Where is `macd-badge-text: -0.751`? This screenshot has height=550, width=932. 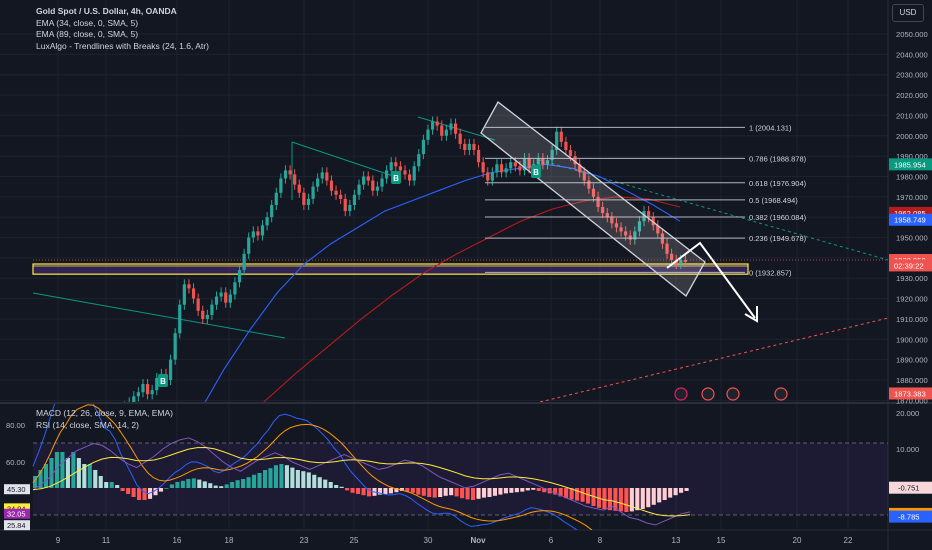
macd-badge-text: -0.751 is located at coordinates (909, 488).